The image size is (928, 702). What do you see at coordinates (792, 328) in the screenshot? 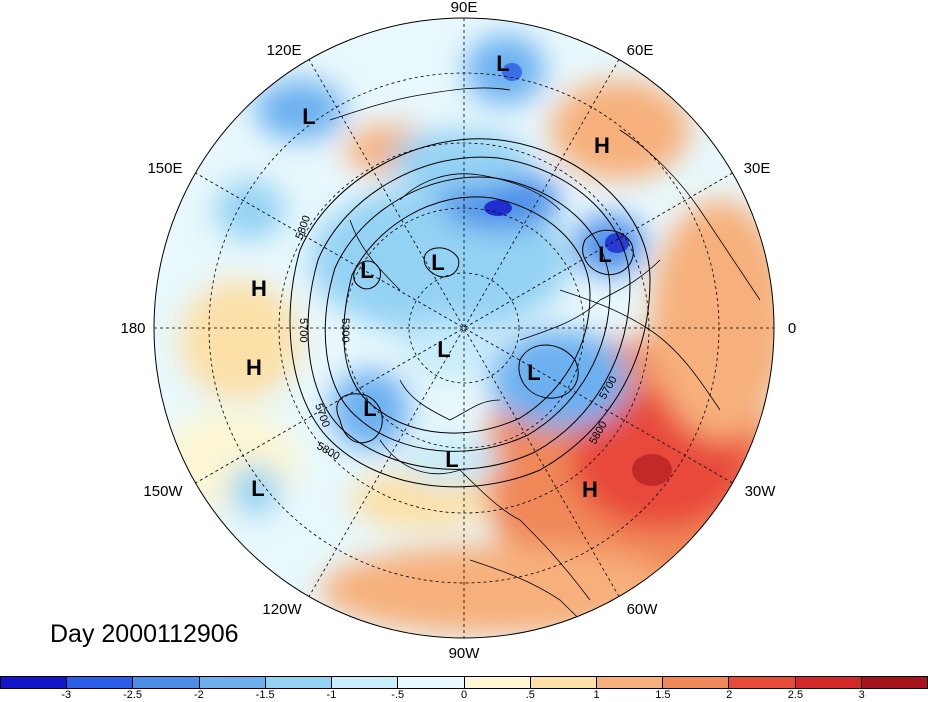
I see `lon-label-0: 0` at bounding box center [792, 328].